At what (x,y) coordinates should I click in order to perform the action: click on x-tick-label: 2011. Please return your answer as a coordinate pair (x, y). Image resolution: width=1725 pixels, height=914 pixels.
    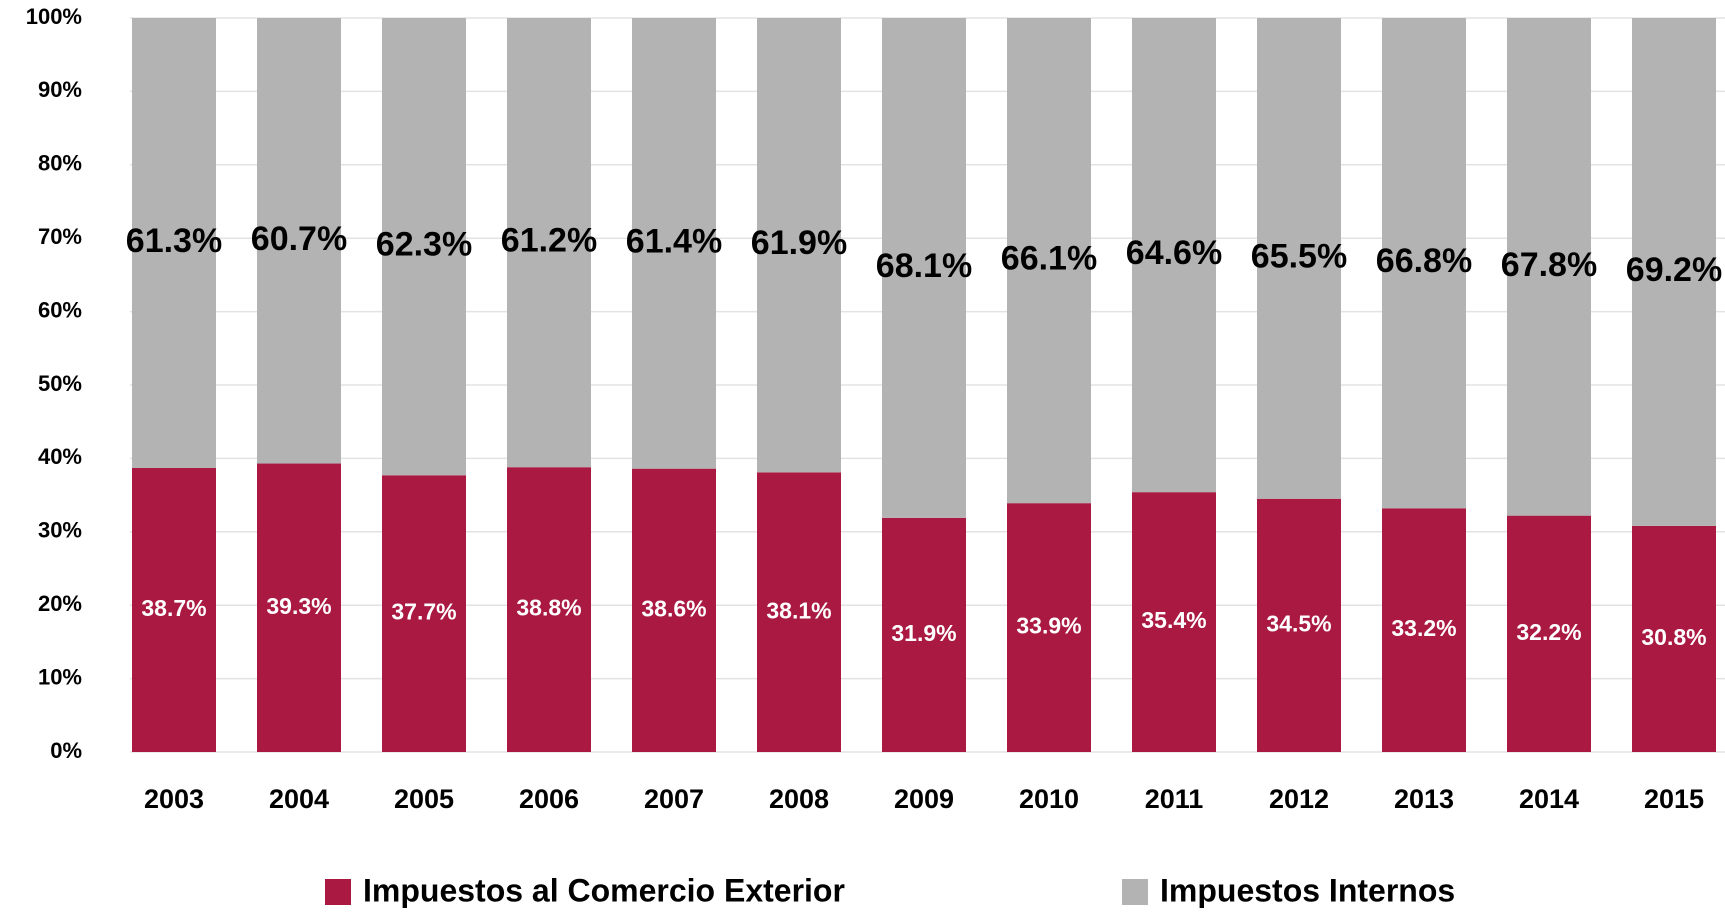
    Looking at the image, I should click on (1174, 799).